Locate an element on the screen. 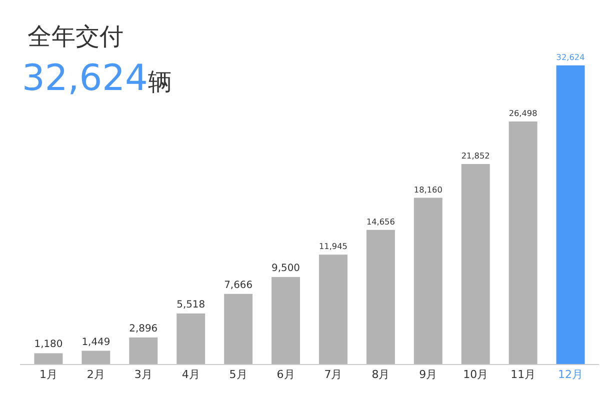 This screenshot has width=611, height=399. x-tick-label: 1月 is located at coordinates (48, 375).